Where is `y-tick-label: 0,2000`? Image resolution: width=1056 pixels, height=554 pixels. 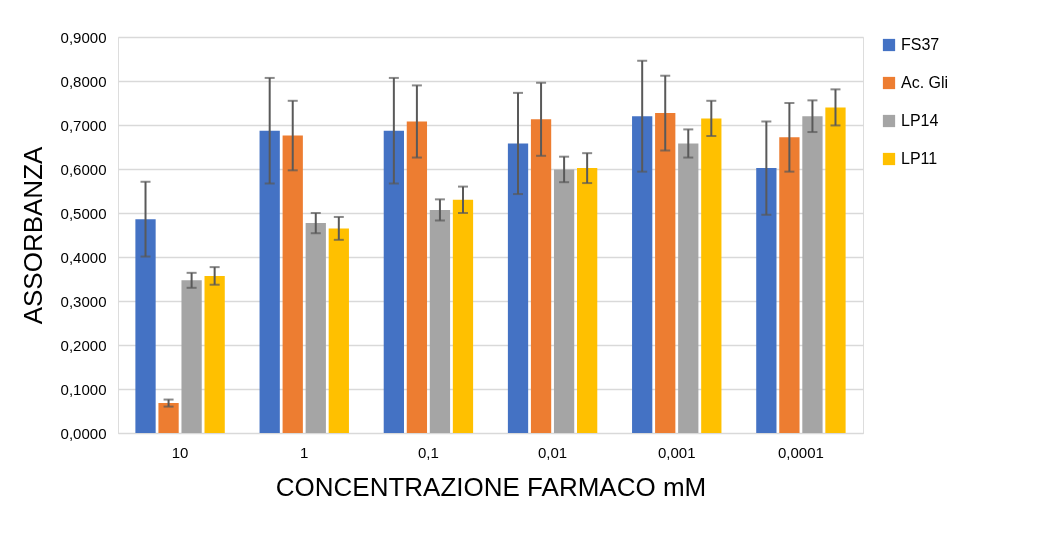
y-tick-label: 0,2000 is located at coordinates (83, 345).